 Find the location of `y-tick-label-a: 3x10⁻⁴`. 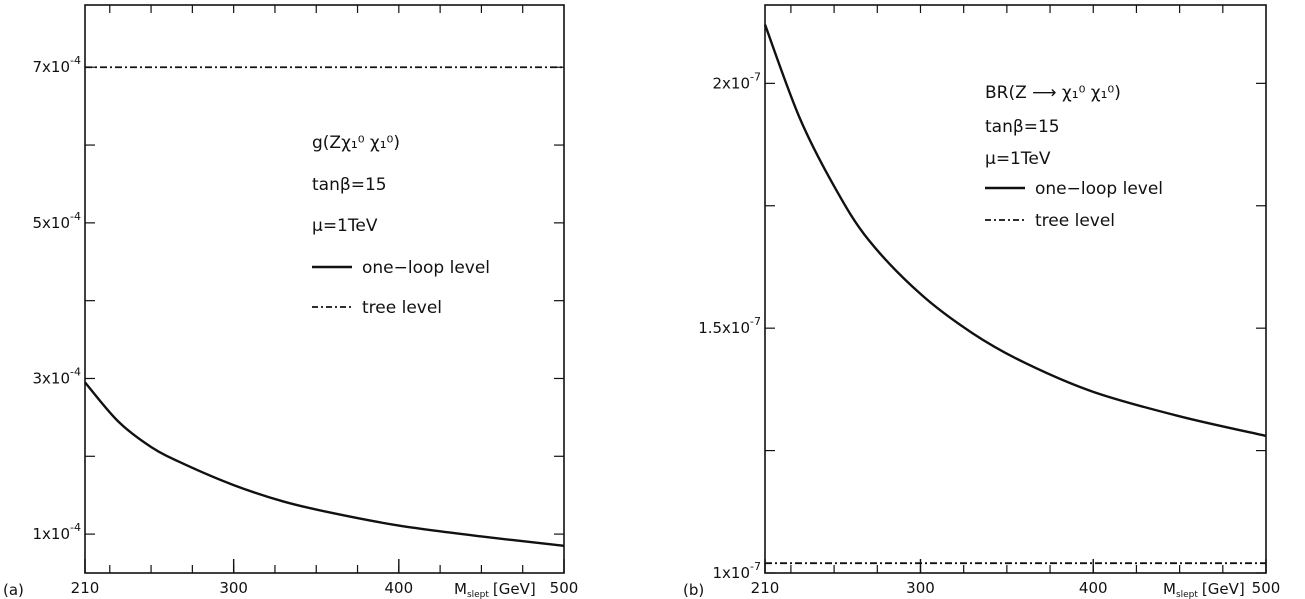

y-tick-label-a: 3x10⁻⁴ is located at coordinates (57, 376).